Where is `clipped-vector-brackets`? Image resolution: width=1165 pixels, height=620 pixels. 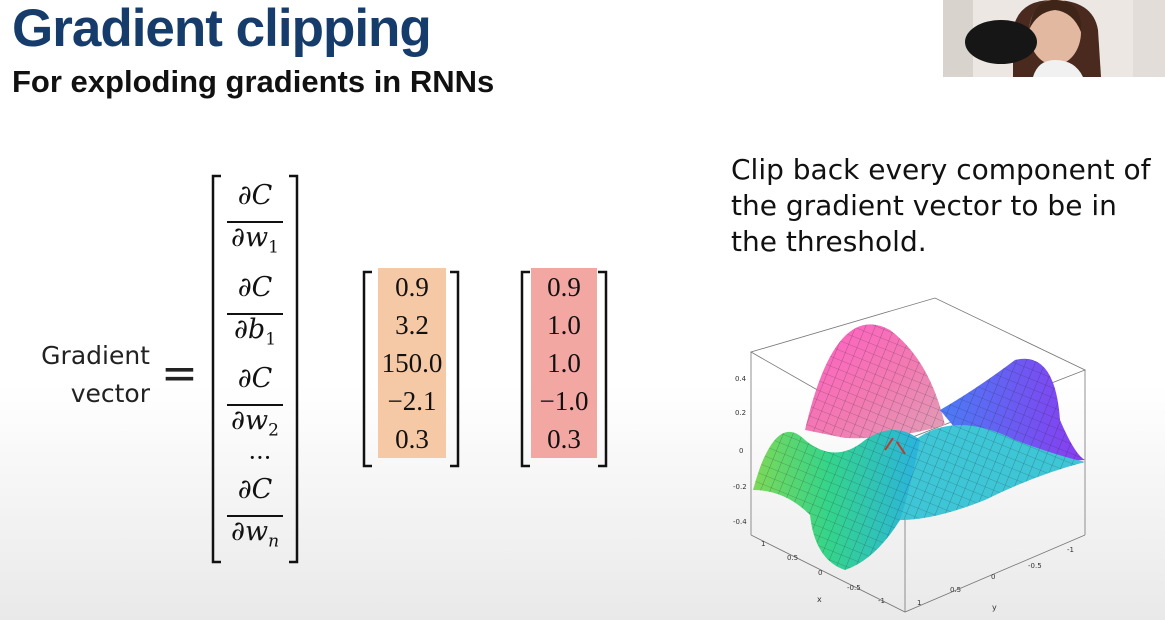 clipped-vector-brackets is located at coordinates (564, 369).